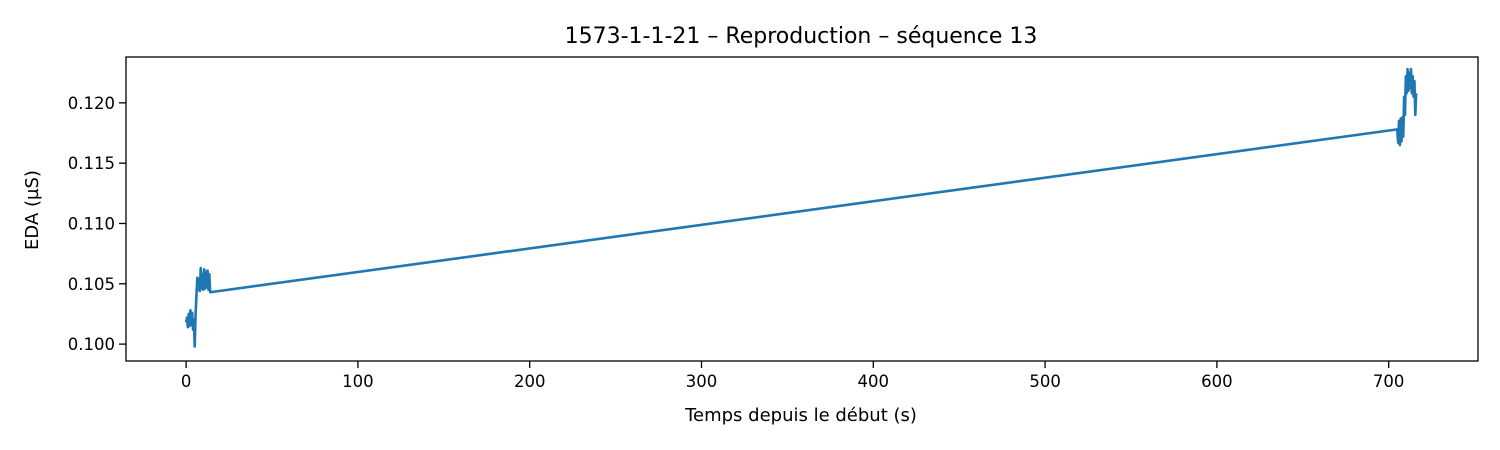 The height and width of the screenshot is (450, 1500). I want to click on x-tick-label: 400, so click(874, 381).